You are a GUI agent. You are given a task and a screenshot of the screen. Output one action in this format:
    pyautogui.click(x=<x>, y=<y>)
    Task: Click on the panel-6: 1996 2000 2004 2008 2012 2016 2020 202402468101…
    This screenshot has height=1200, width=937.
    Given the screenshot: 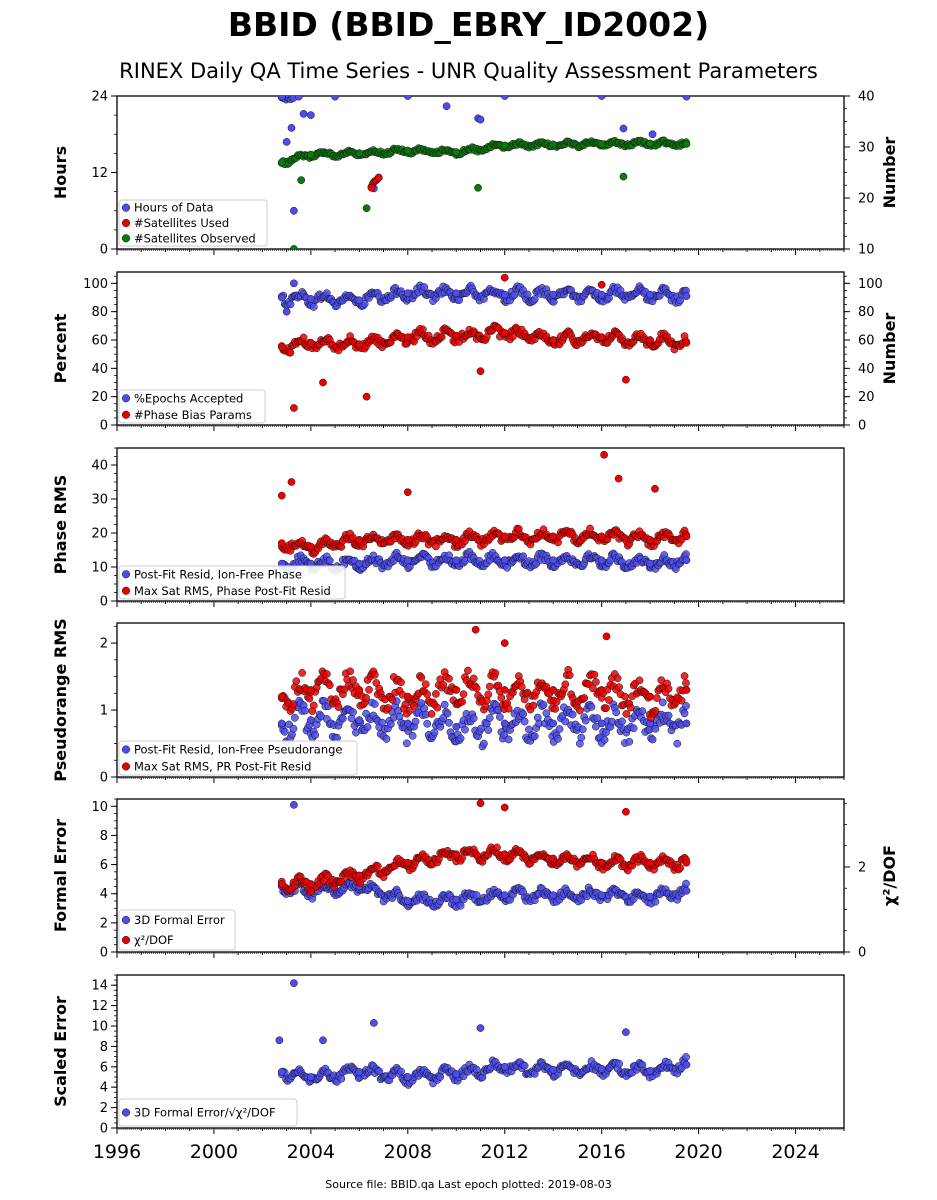 What is the action you would take?
    pyautogui.click(x=448, y=1068)
    